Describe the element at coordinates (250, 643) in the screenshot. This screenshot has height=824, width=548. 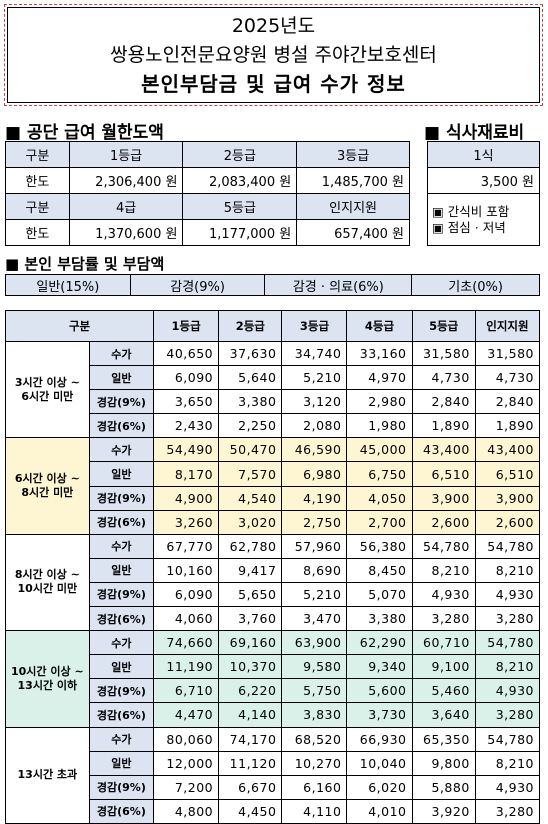
I see `fee-value-cell: 69,160` at that location.